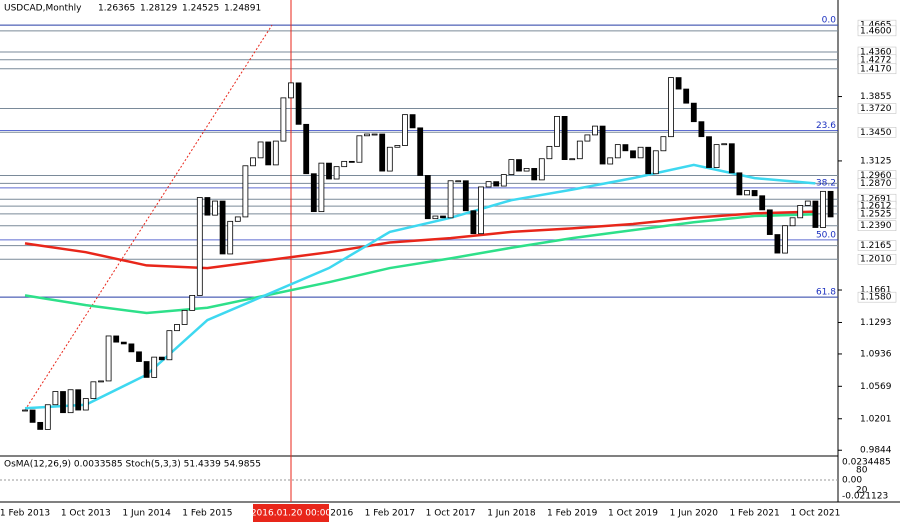  What do you see at coordinates (390, 514) in the screenshot?
I see `x-tick-label: 1 Feb 2017` at bounding box center [390, 514].